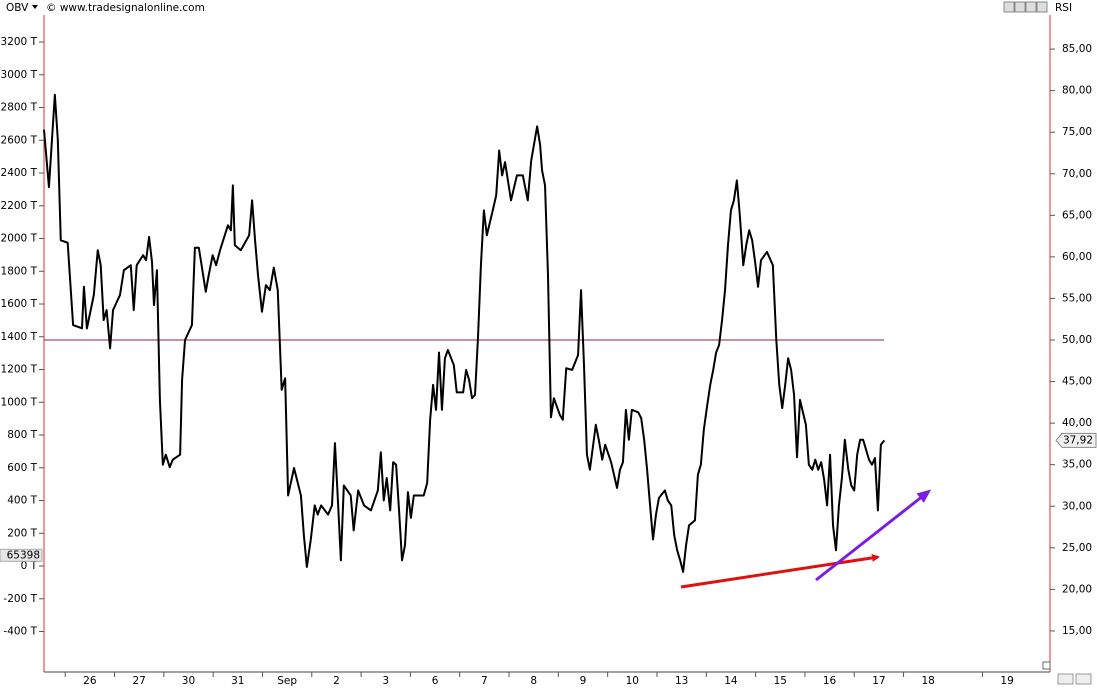  I want to click on y2-marker, so click(21, 555).